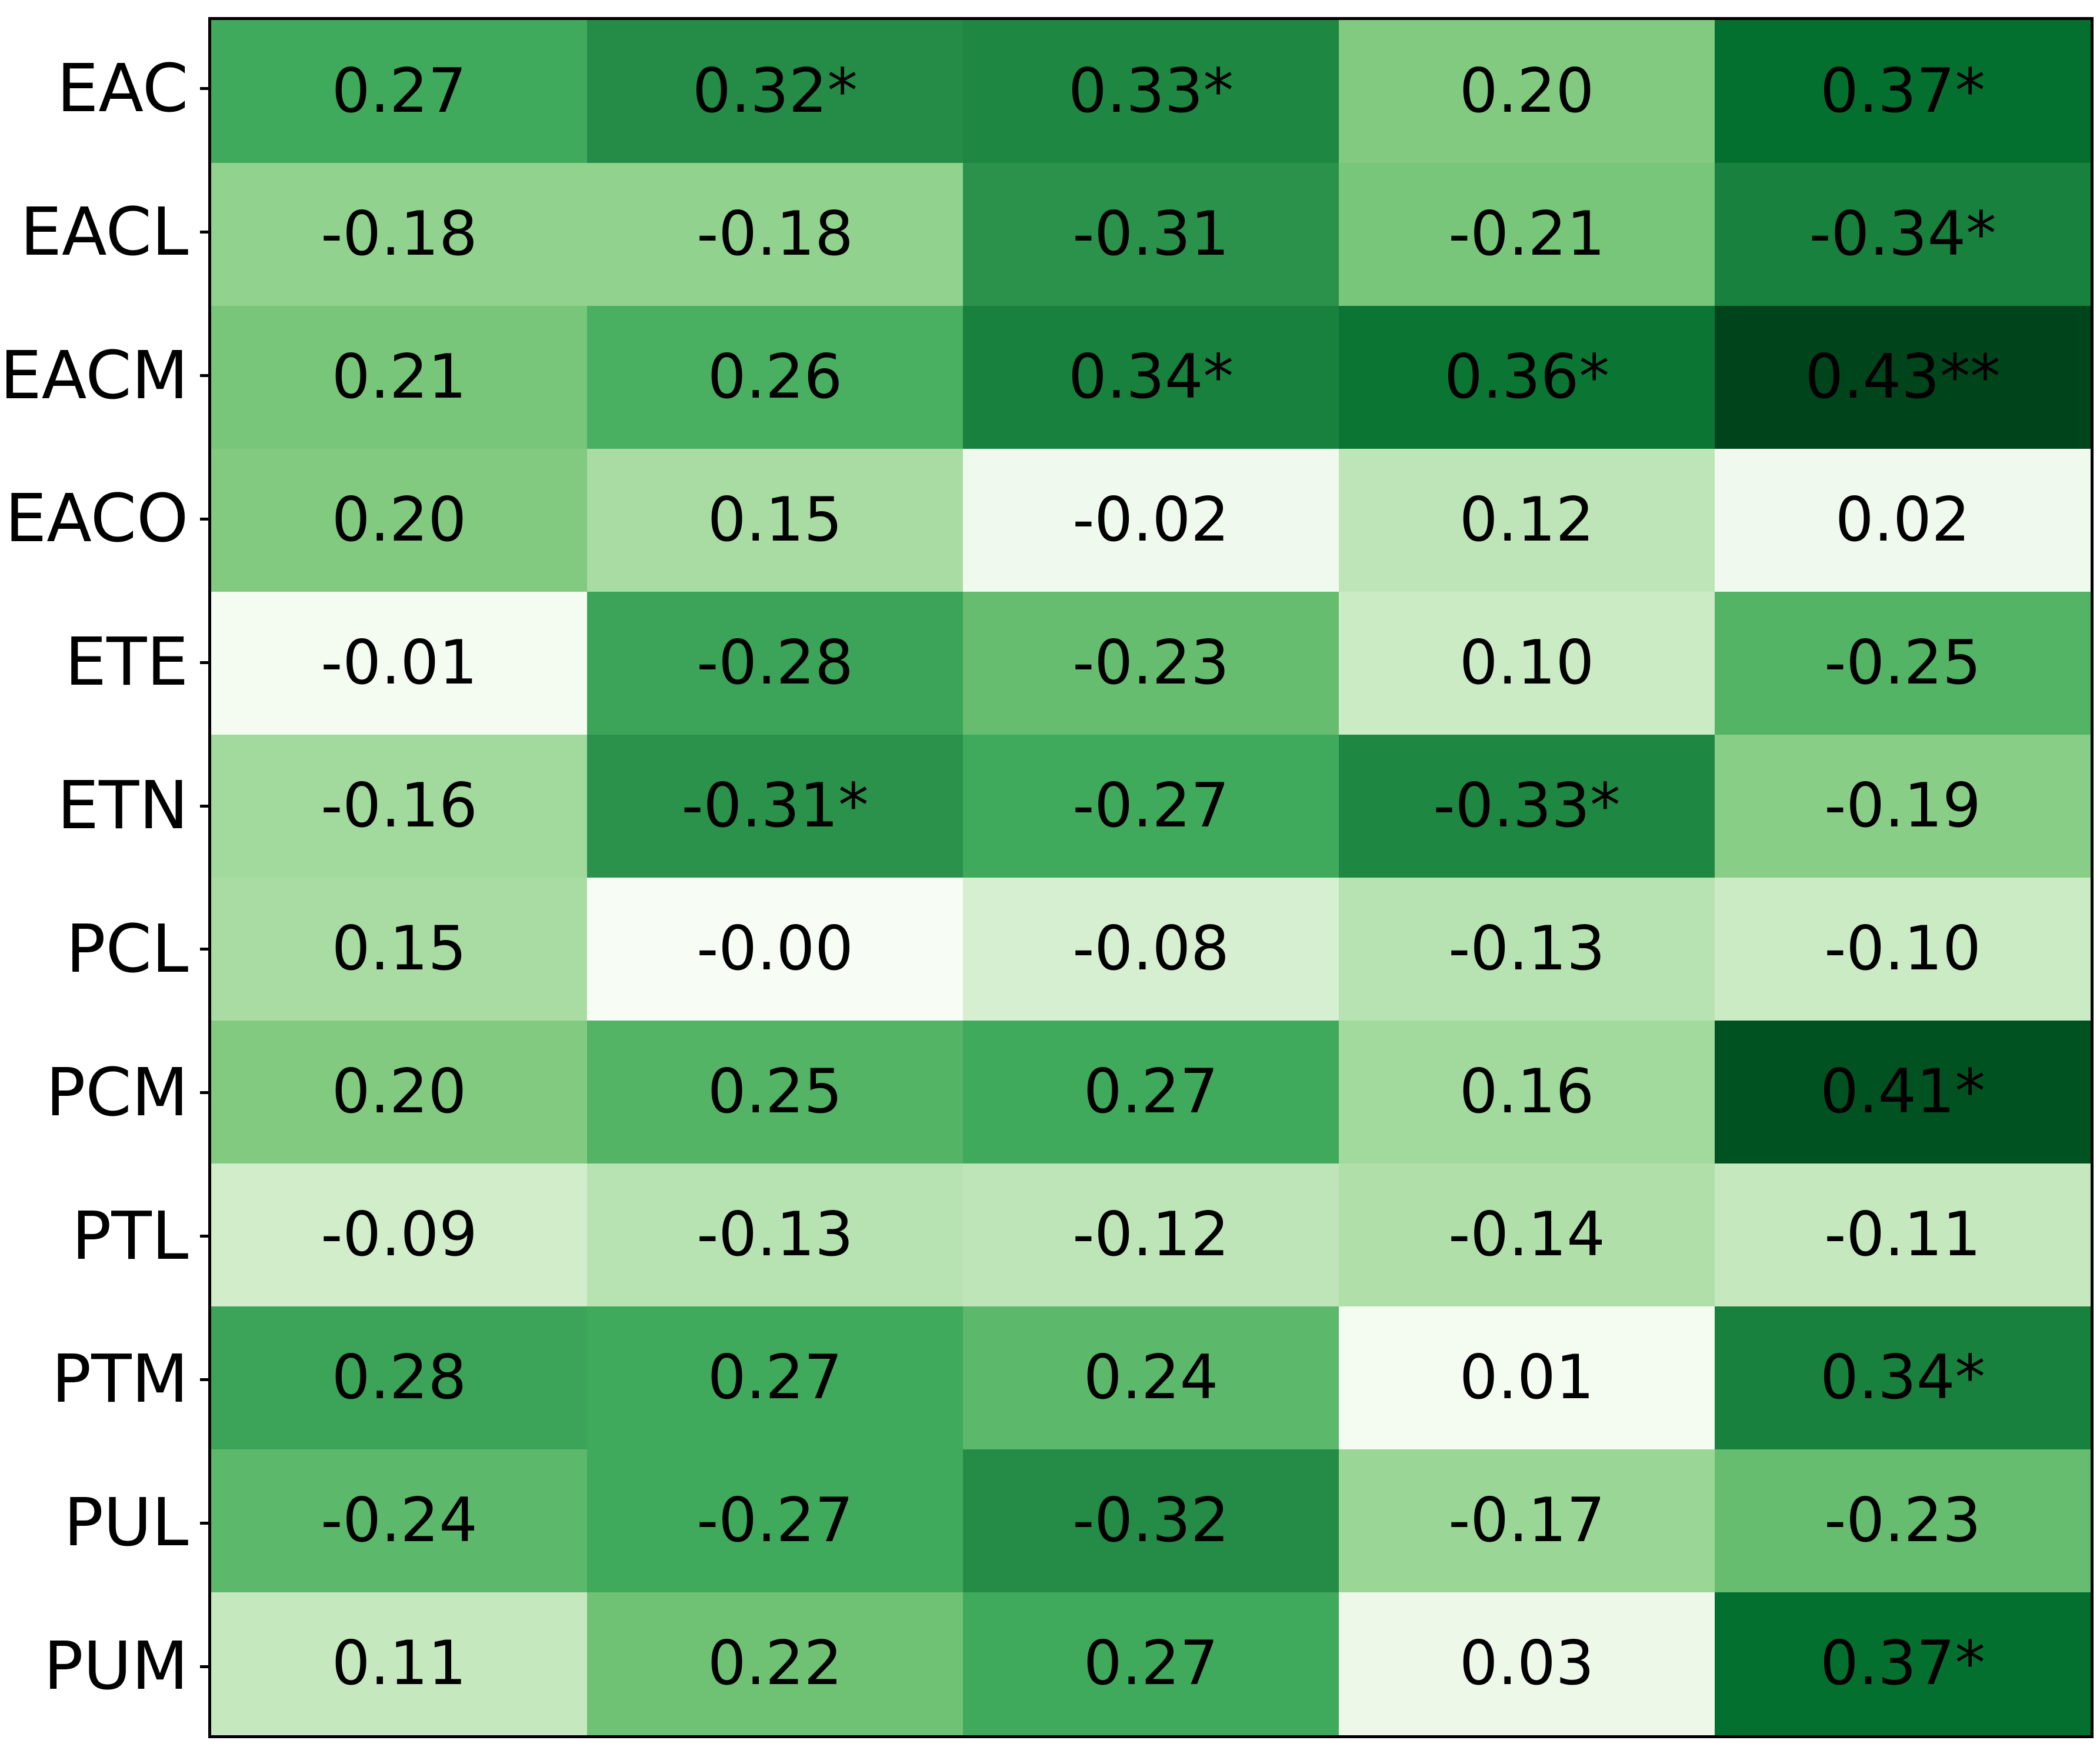  Describe the element at coordinates (775, 806) in the screenshot. I see `heatmap-cell-etn-c2: -0.31*` at that location.